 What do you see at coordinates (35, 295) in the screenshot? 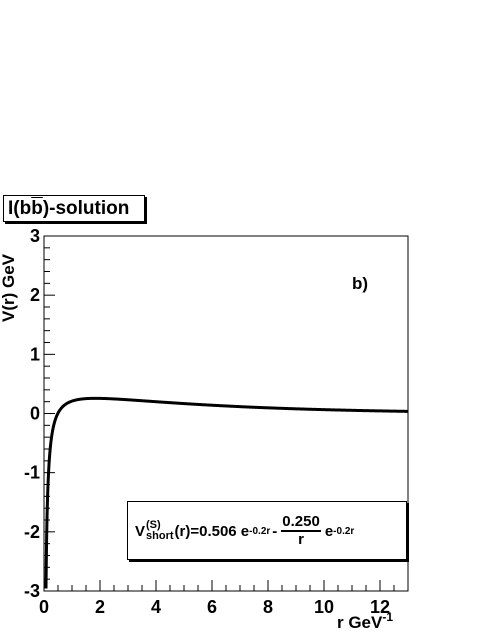
I see `y-tick-label: 2` at bounding box center [35, 295].